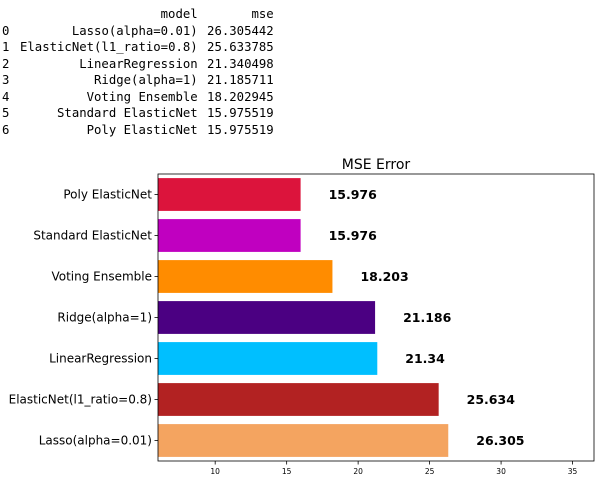  I want to click on row-index: 4, so click(6, 96).